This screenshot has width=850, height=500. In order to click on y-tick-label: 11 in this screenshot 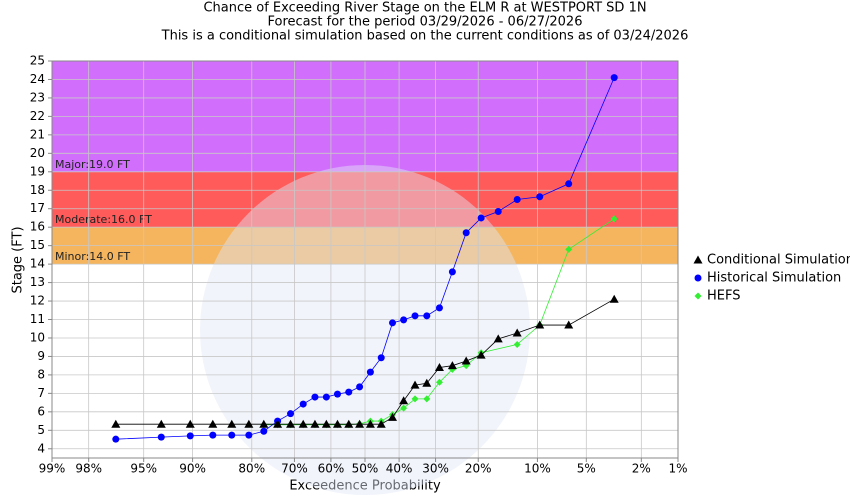, I will do `click(37, 319)`.